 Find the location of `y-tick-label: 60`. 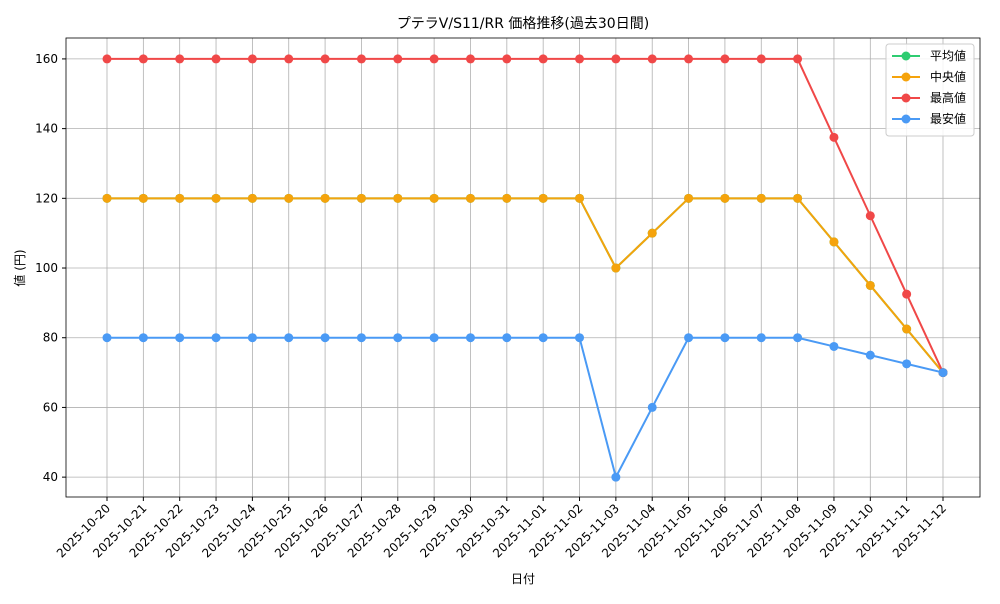

y-tick-label: 60 is located at coordinates (50, 407).